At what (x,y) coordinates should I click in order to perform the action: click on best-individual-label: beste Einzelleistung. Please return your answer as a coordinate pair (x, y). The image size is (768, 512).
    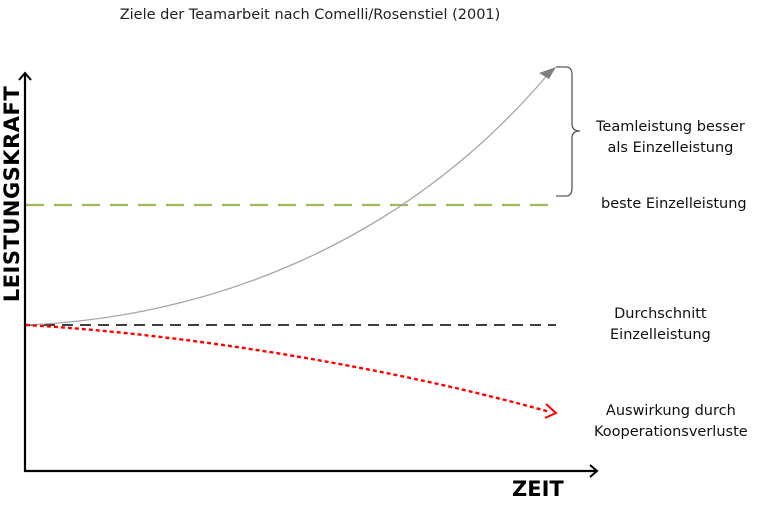
    Looking at the image, I should click on (674, 204).